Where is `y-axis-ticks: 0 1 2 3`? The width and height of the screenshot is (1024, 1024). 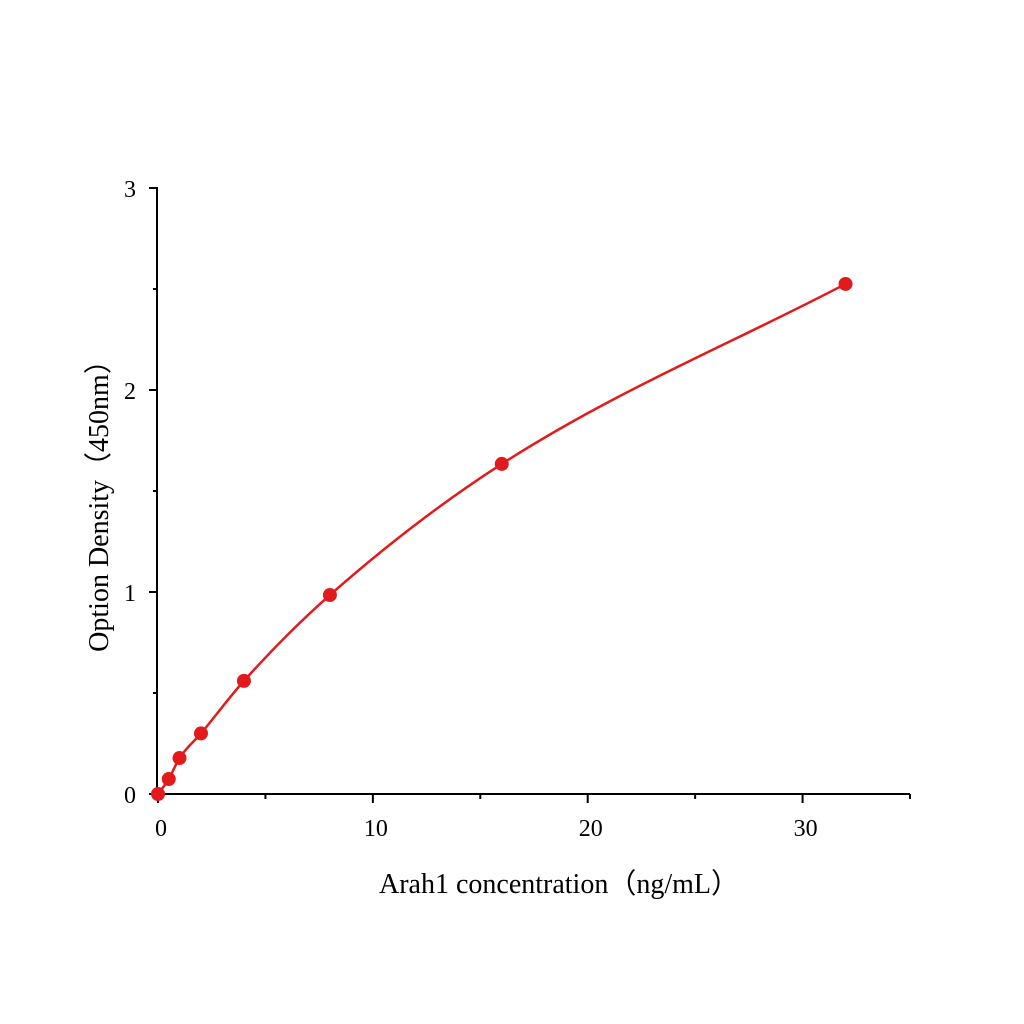
y-axis-ticks: 0 1 2 3 is located at coordinates (141, 493).